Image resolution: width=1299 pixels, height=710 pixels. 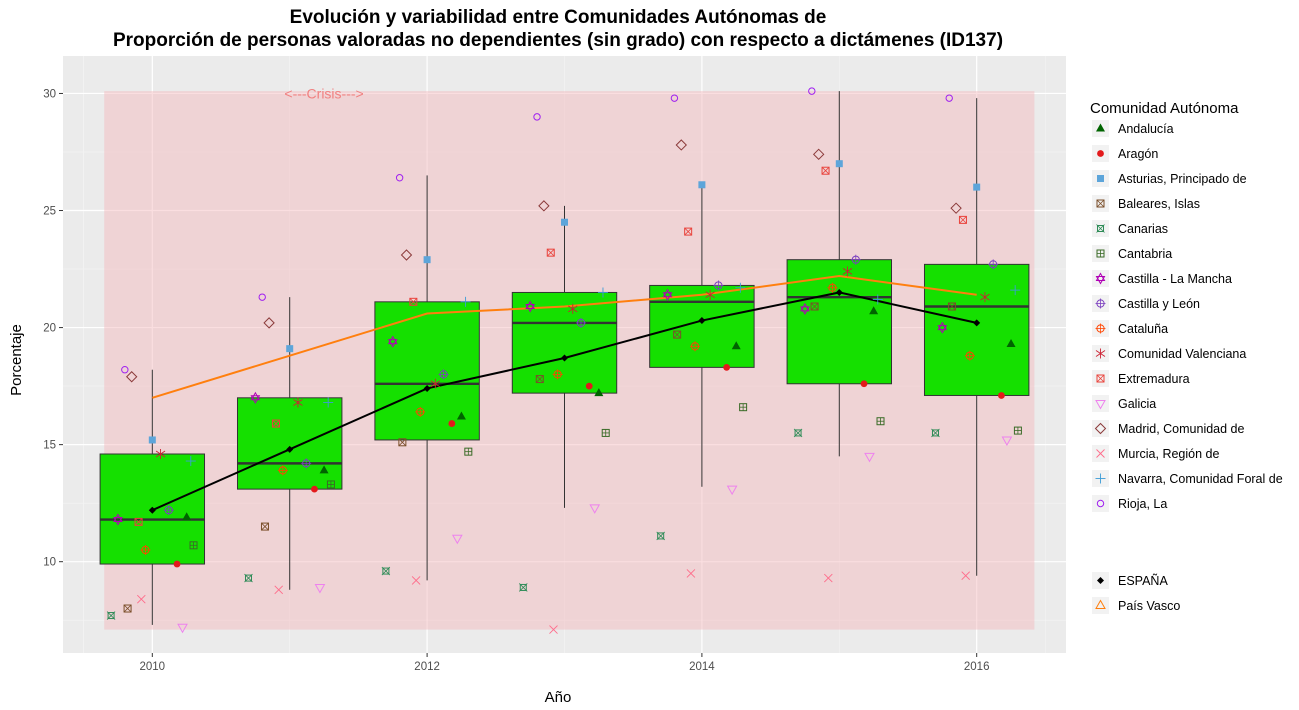 What do you see at coordinates (1132, 253) in the screenshot?
I see `legend-item: Cantabria` at bounding box center [1132, 253].